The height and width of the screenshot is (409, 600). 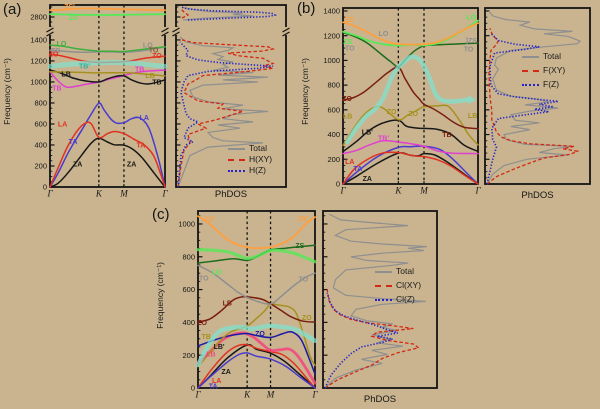 What do you see at coordinates (398, 287) in the screenshot?
I see `legend-entry-Cl(XY): Cl(XY)` at bounding box center [398, 287].